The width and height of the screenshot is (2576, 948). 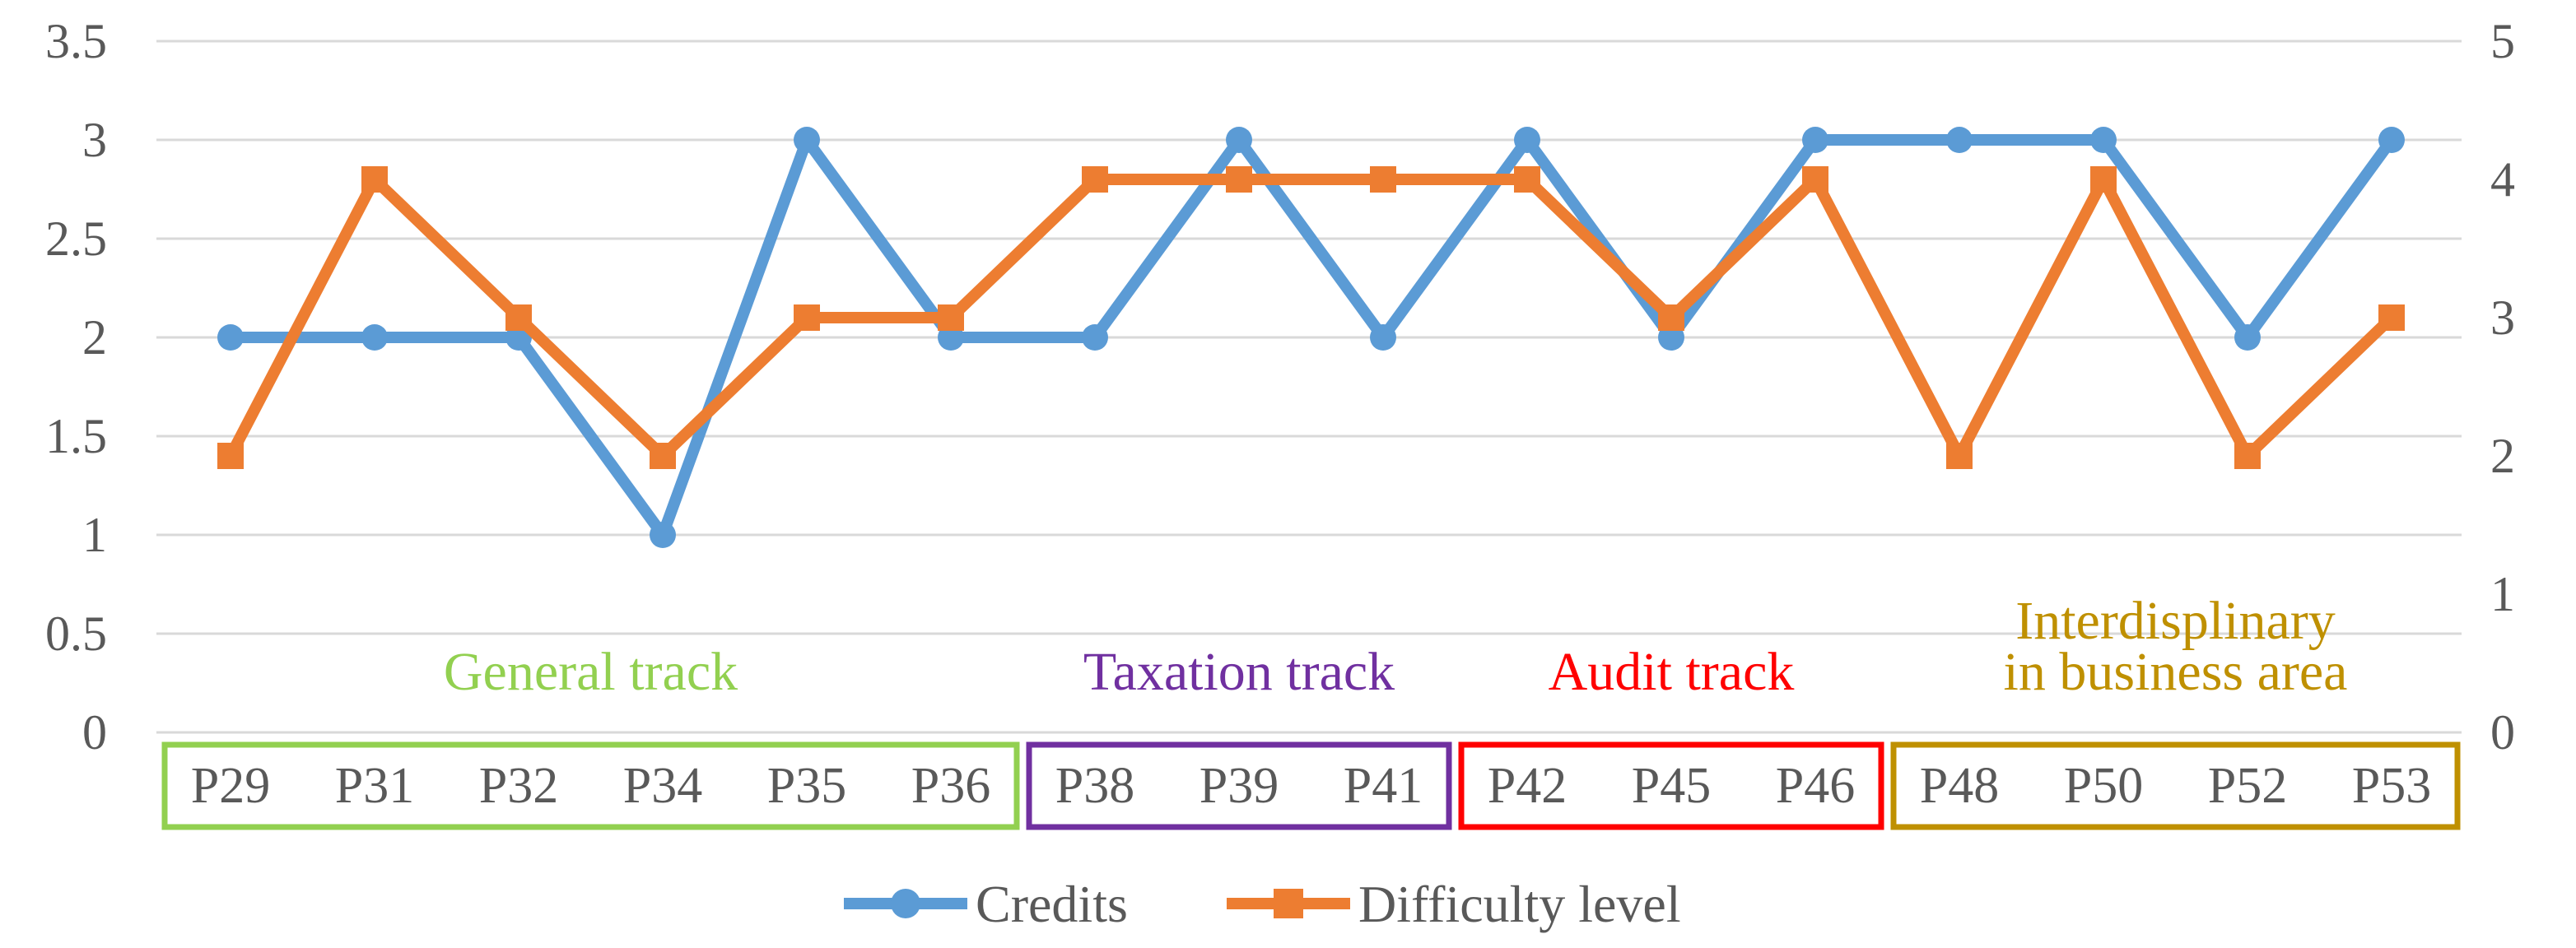 What do you see at coordinates (2502, 594) in the screenshot?
I see `right-tick-label: 1` at bounding box center [2502, 594].